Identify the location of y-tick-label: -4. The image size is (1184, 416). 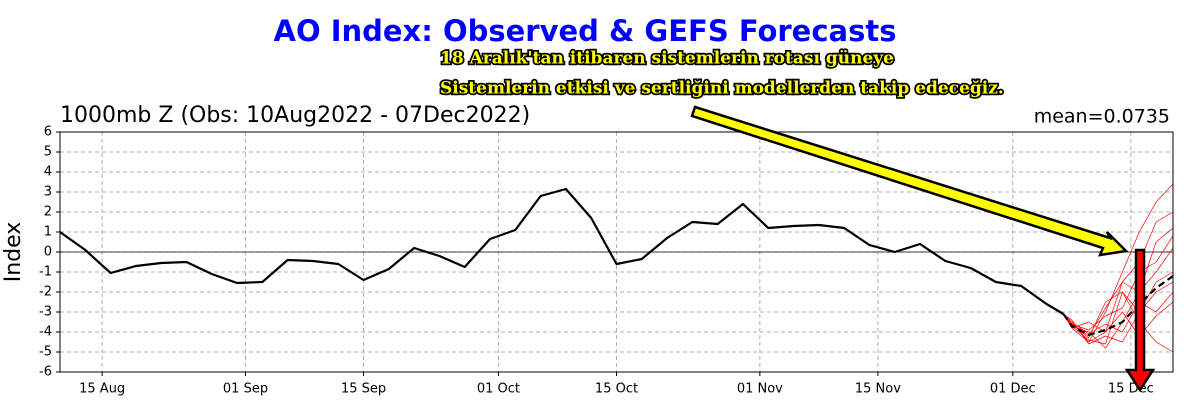
(45, 332).